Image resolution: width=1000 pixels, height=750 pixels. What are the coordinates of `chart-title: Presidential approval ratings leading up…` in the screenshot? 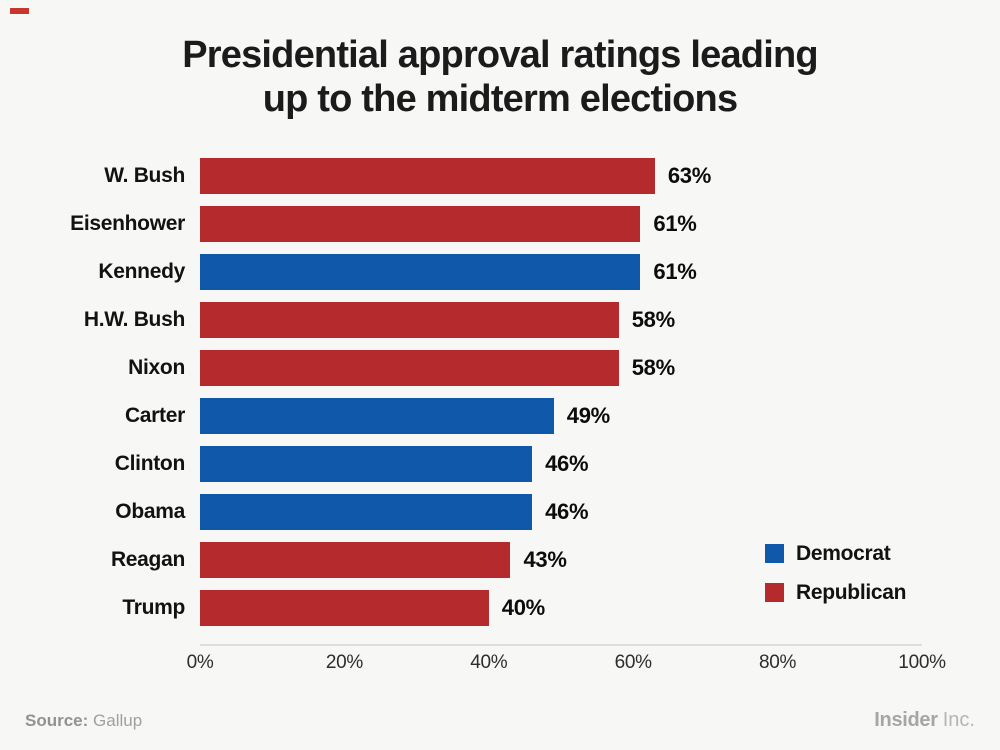 It's located at (500, 77).